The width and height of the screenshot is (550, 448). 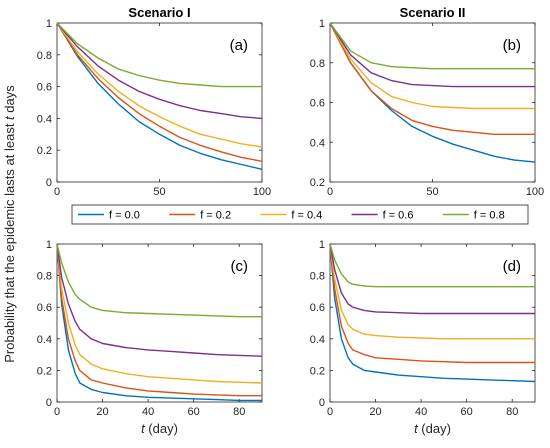 I want to click on panel-label: (a), so click(x=239, y=45).